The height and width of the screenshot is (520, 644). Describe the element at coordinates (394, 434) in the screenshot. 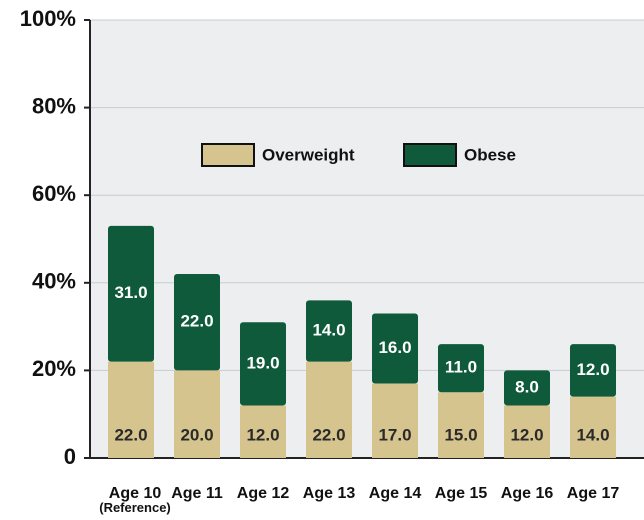

I see `data-label: 17.0` at that location.